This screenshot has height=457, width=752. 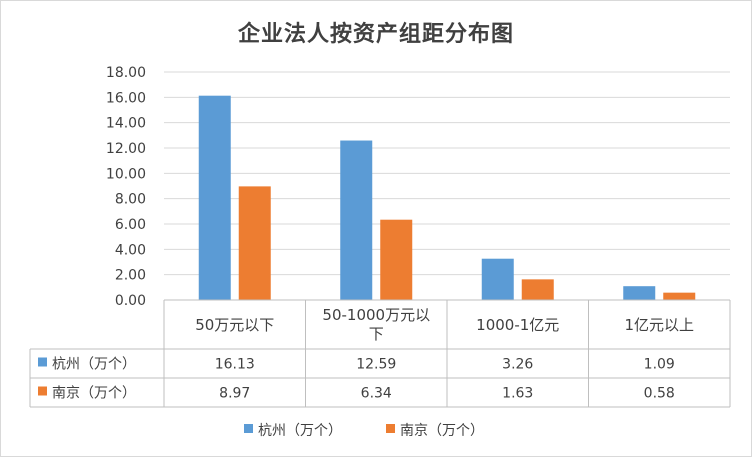 What do you see at coordinates (234, 394) in the screenshot?
I see `table-value-label: 8.97` at bounding box center [234, 394].